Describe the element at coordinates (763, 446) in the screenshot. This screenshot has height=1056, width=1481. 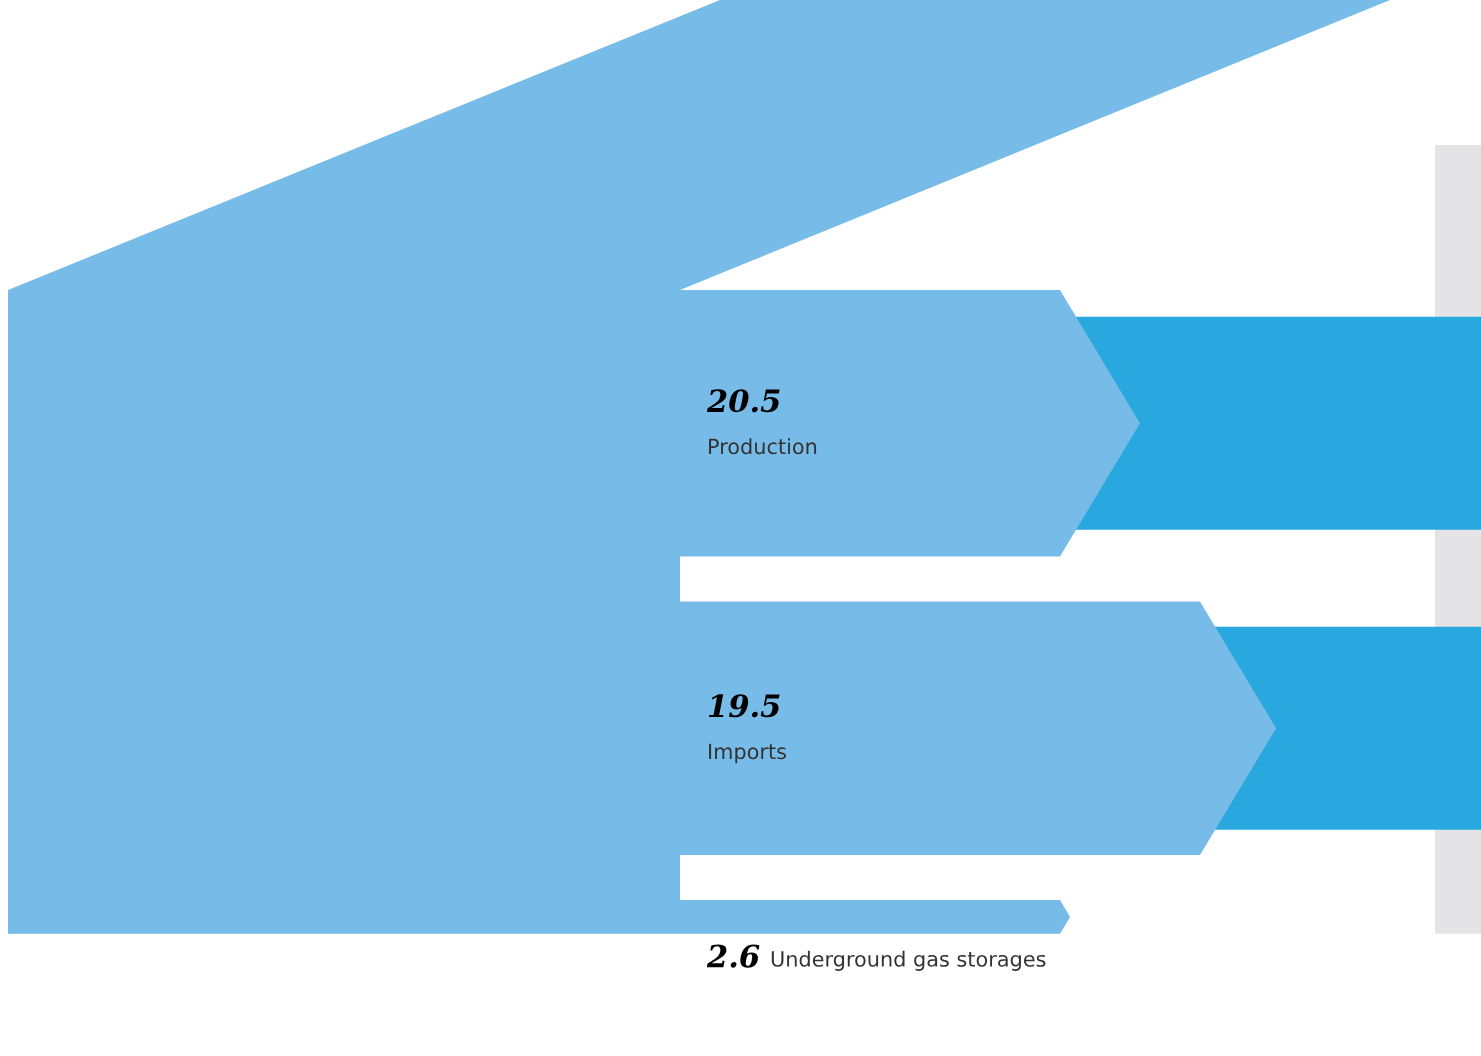
I see `category-label: Production` at that location.